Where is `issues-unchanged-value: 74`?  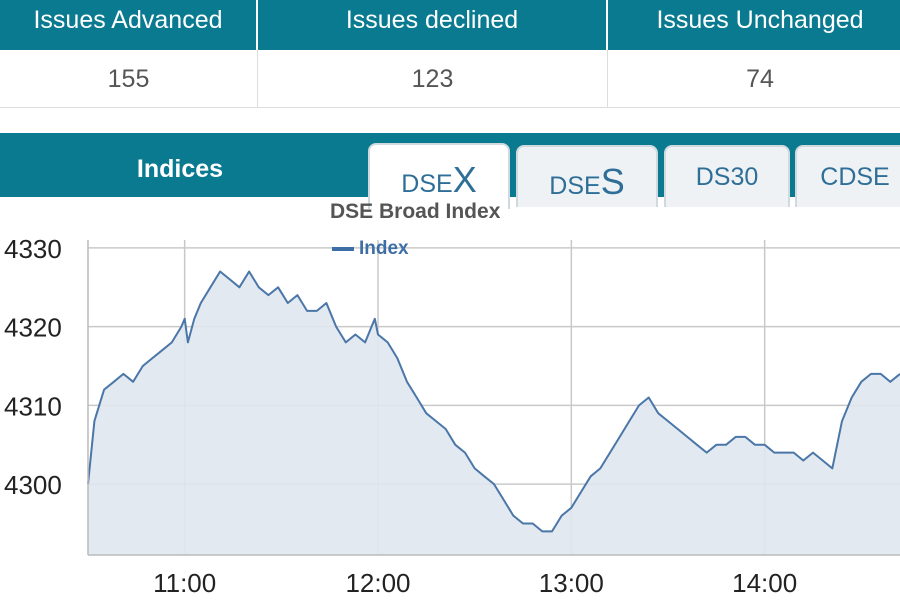 issues-unchanged-value: 74 is located at coordinates (754, 79).